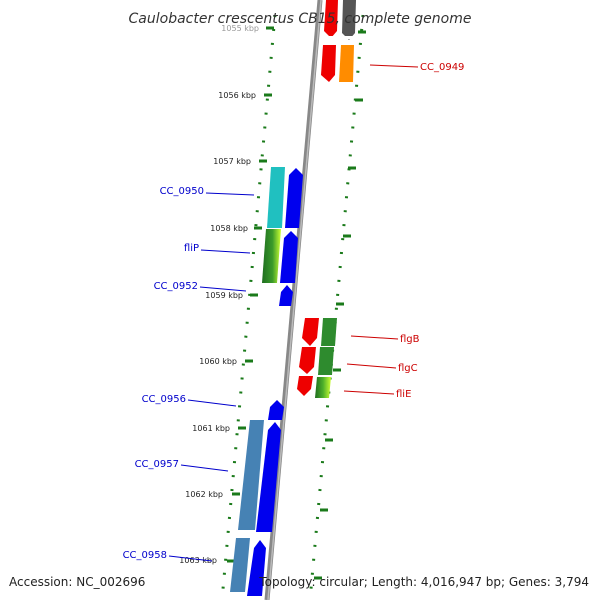 Image resolution: width=600 pixels, height=600 pixels. What do you see at coordinates (341, 37) in the screenshot?
I see `gene-gap` at bounding box center [341, 37].